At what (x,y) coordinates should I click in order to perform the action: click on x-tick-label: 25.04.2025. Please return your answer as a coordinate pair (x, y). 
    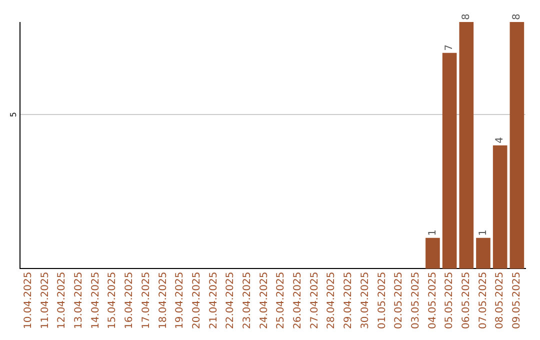
    Looking at the image, I should click on (281, 301).